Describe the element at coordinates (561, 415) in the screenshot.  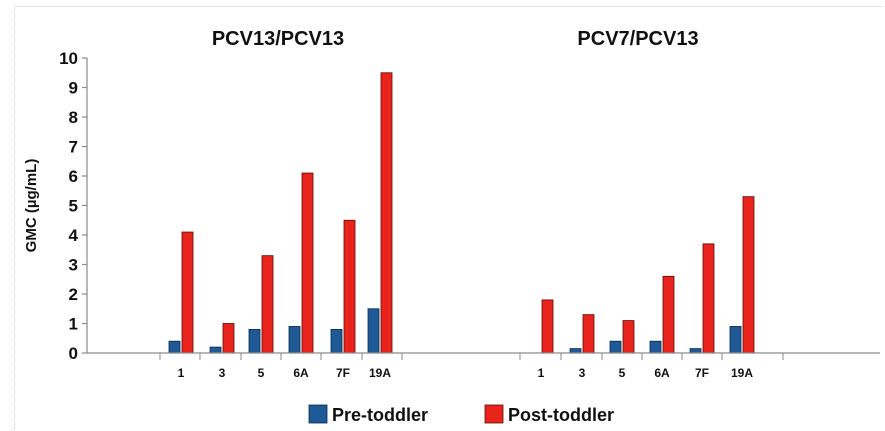
I see `legend-label: Post-toddler` at that location.